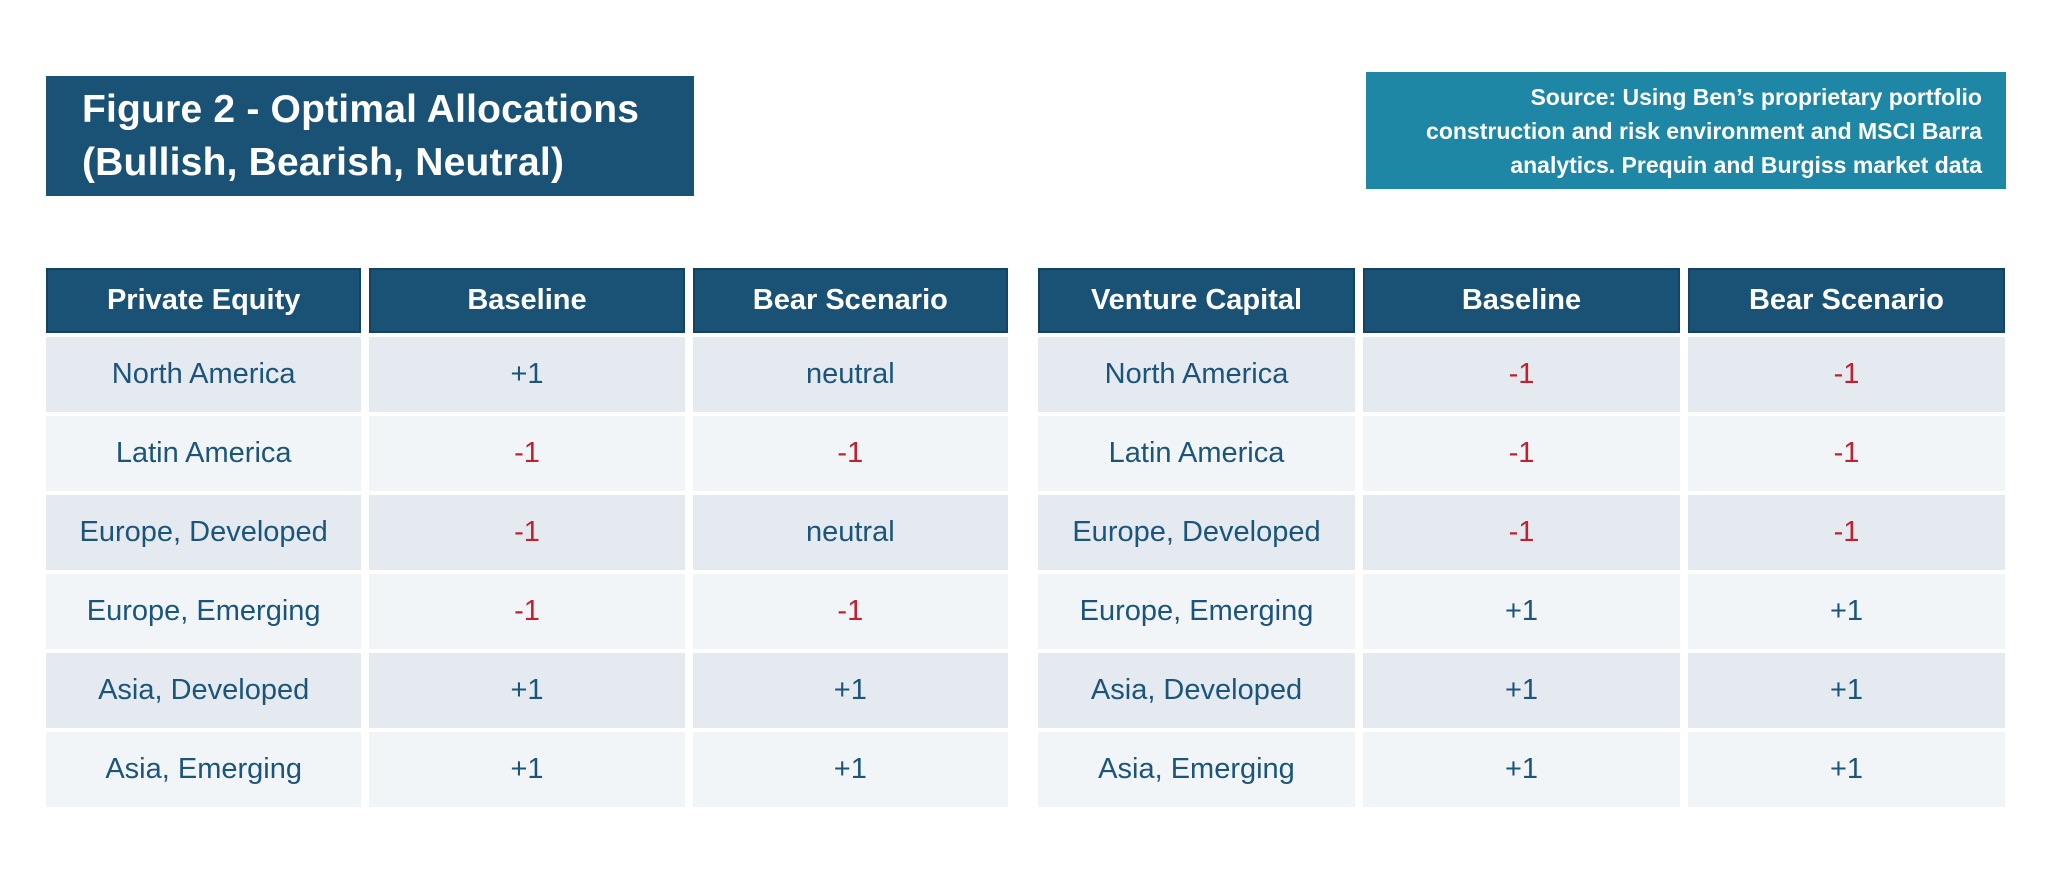 The image size is (2048, 886). I want to click on figure-title-line2: (Bullish, Bearish, Neutral), so click(323, 162).